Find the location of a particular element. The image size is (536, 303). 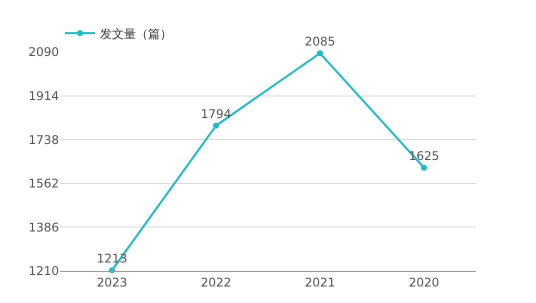

x-tick-label: 2022 is located at coordinates (216, 282).